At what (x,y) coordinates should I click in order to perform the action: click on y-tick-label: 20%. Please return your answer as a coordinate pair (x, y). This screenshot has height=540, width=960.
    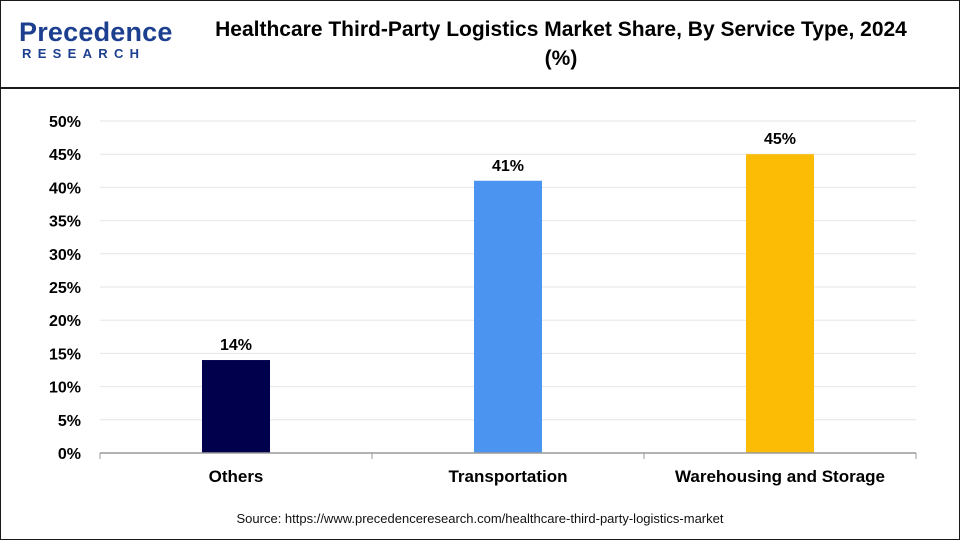
    Looking at the image, I should click on (65, 321).